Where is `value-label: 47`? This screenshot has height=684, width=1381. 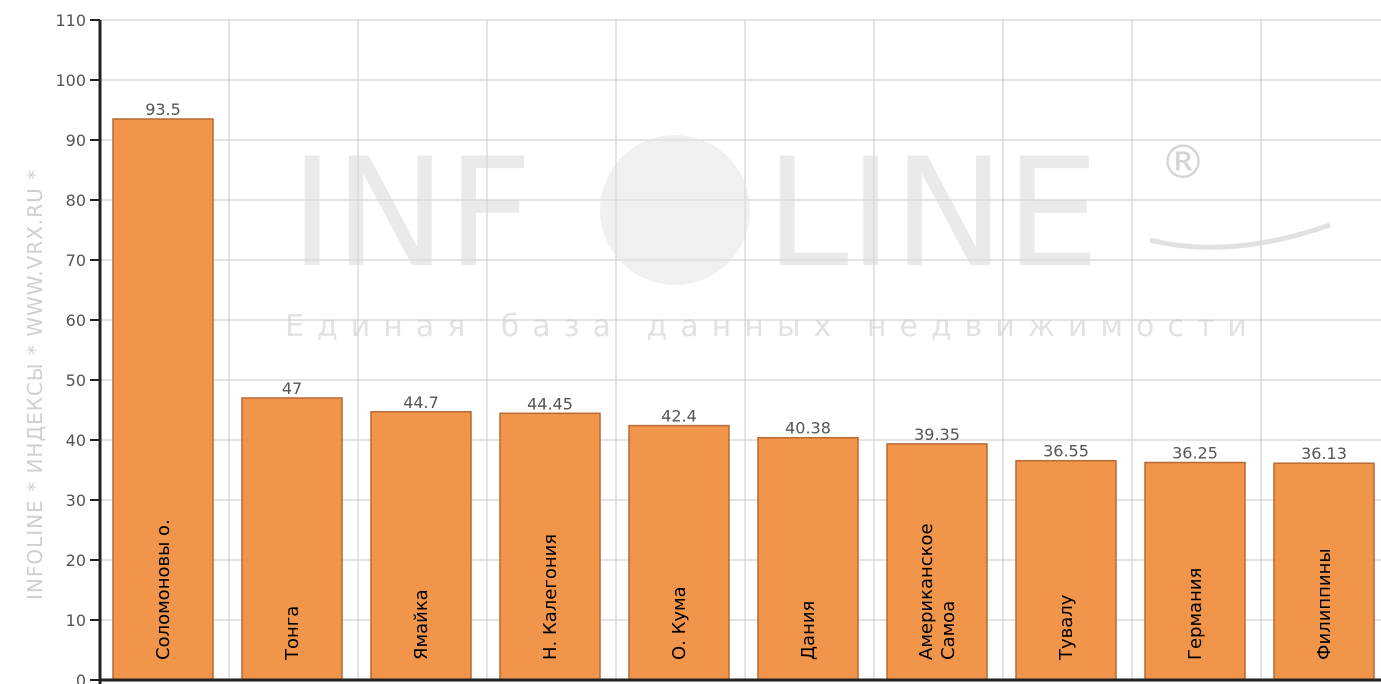 value-label: 47 is located at coordinates (292, 388).